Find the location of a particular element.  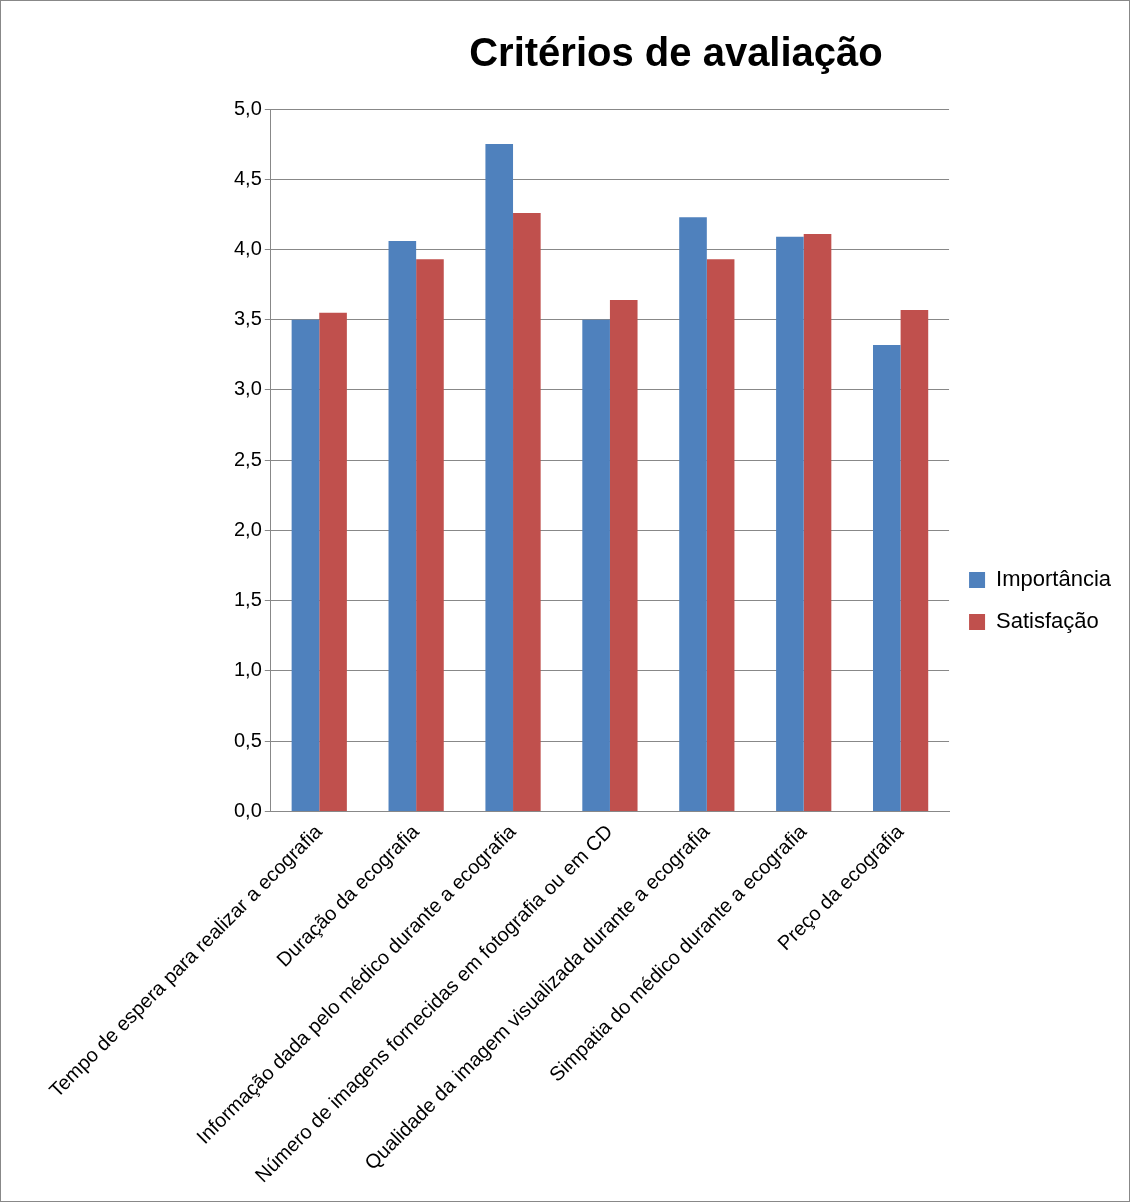

legend-label: Importância is located at coordinates (1054, 579).